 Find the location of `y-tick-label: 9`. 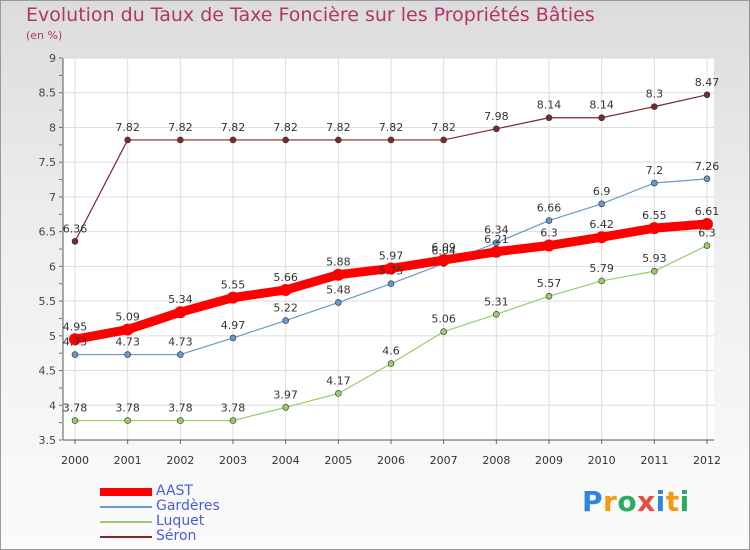

y-tick-label: 9 is located at coordinates (52, 58).